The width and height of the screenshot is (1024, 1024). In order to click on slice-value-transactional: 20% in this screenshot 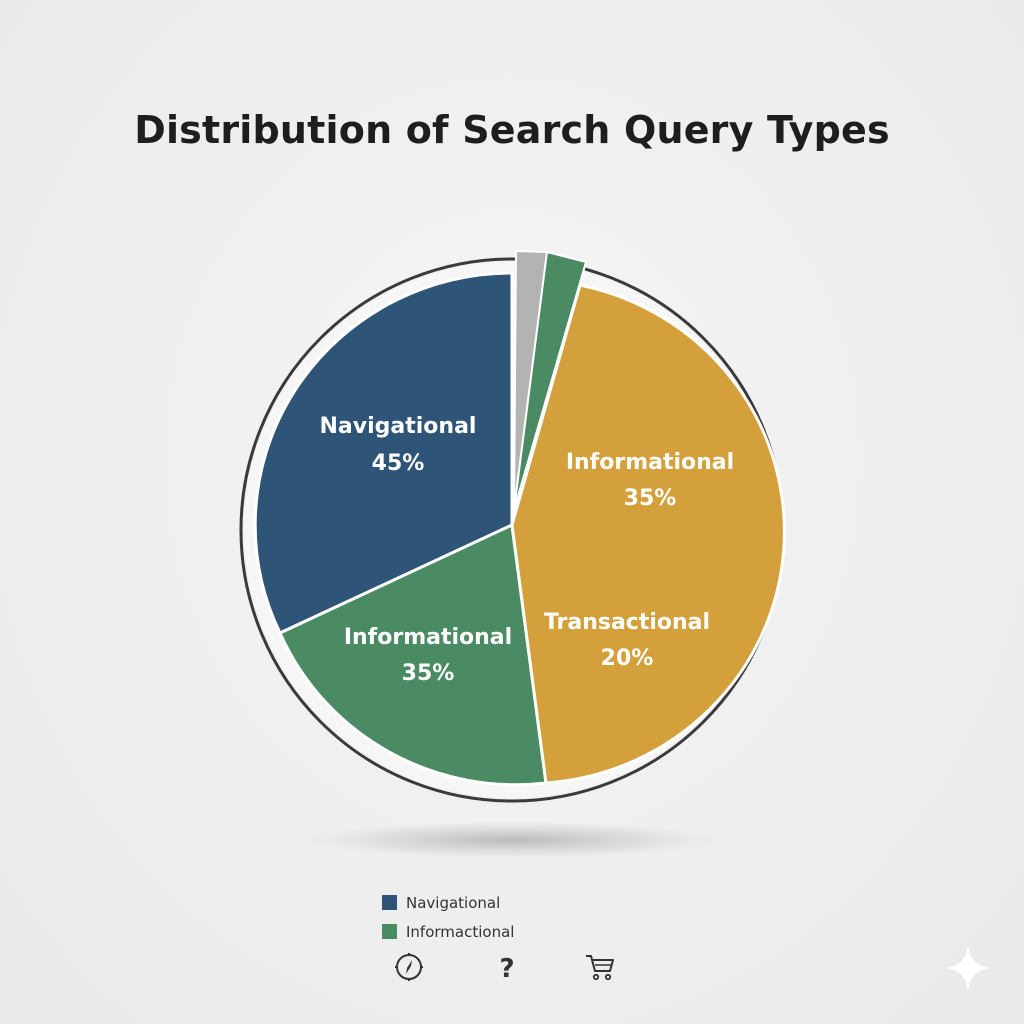, I will do `click(627, 658)`.